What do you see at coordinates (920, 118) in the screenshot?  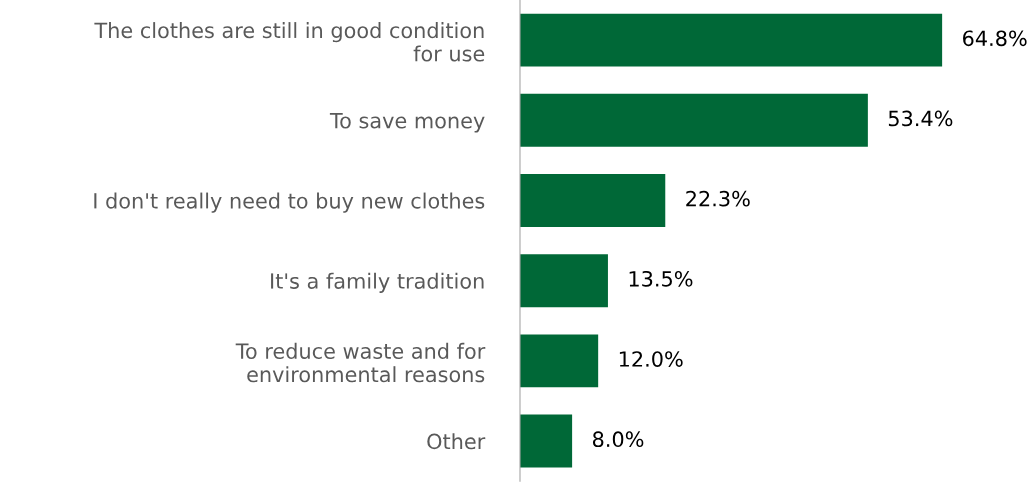 I see `data-label: 53.4%` at bounding box center [920, 118].